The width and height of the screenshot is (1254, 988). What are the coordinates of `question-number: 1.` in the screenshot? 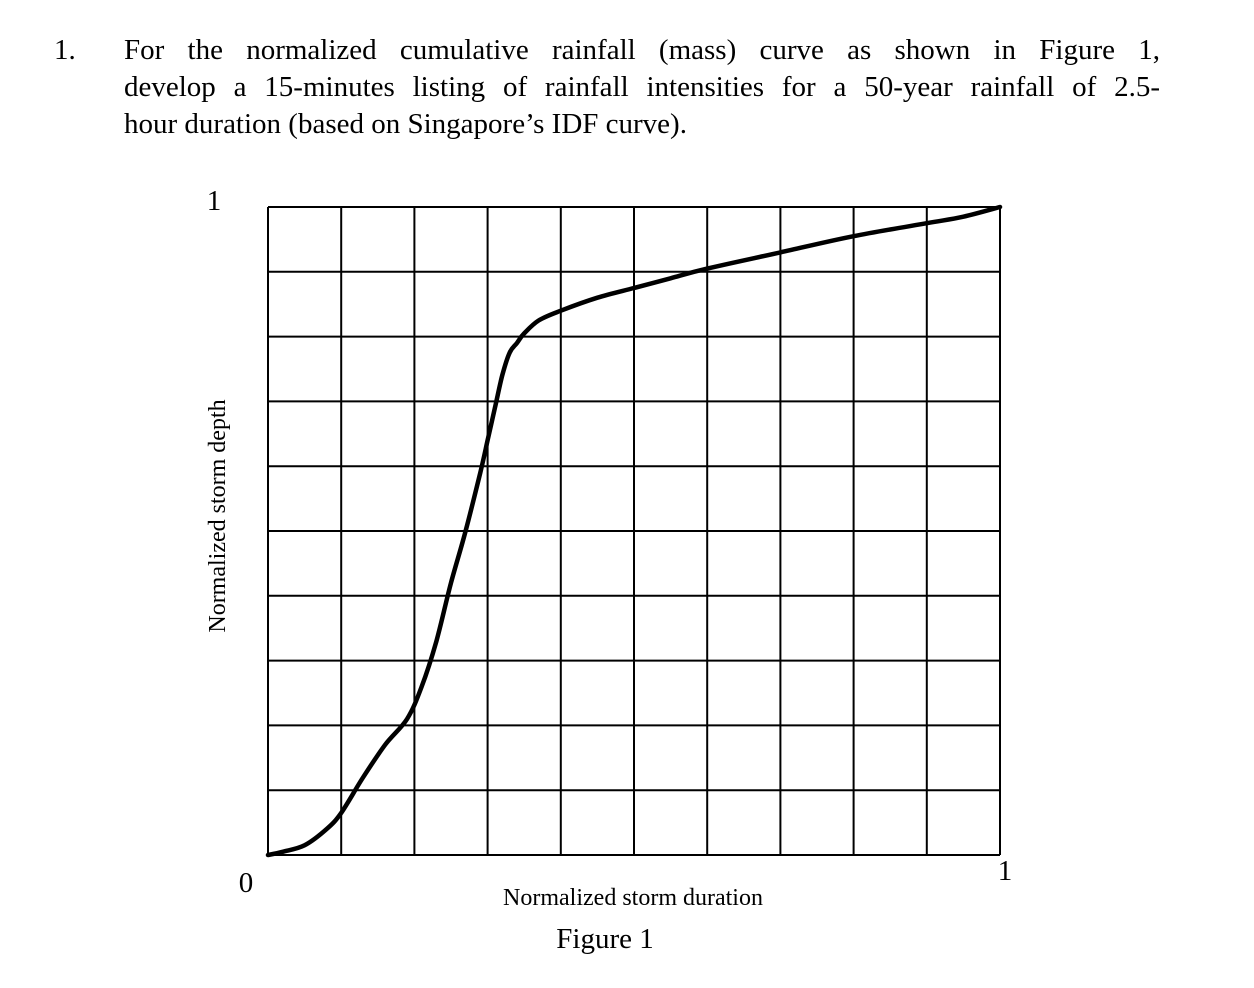 It's located at (65, 50).